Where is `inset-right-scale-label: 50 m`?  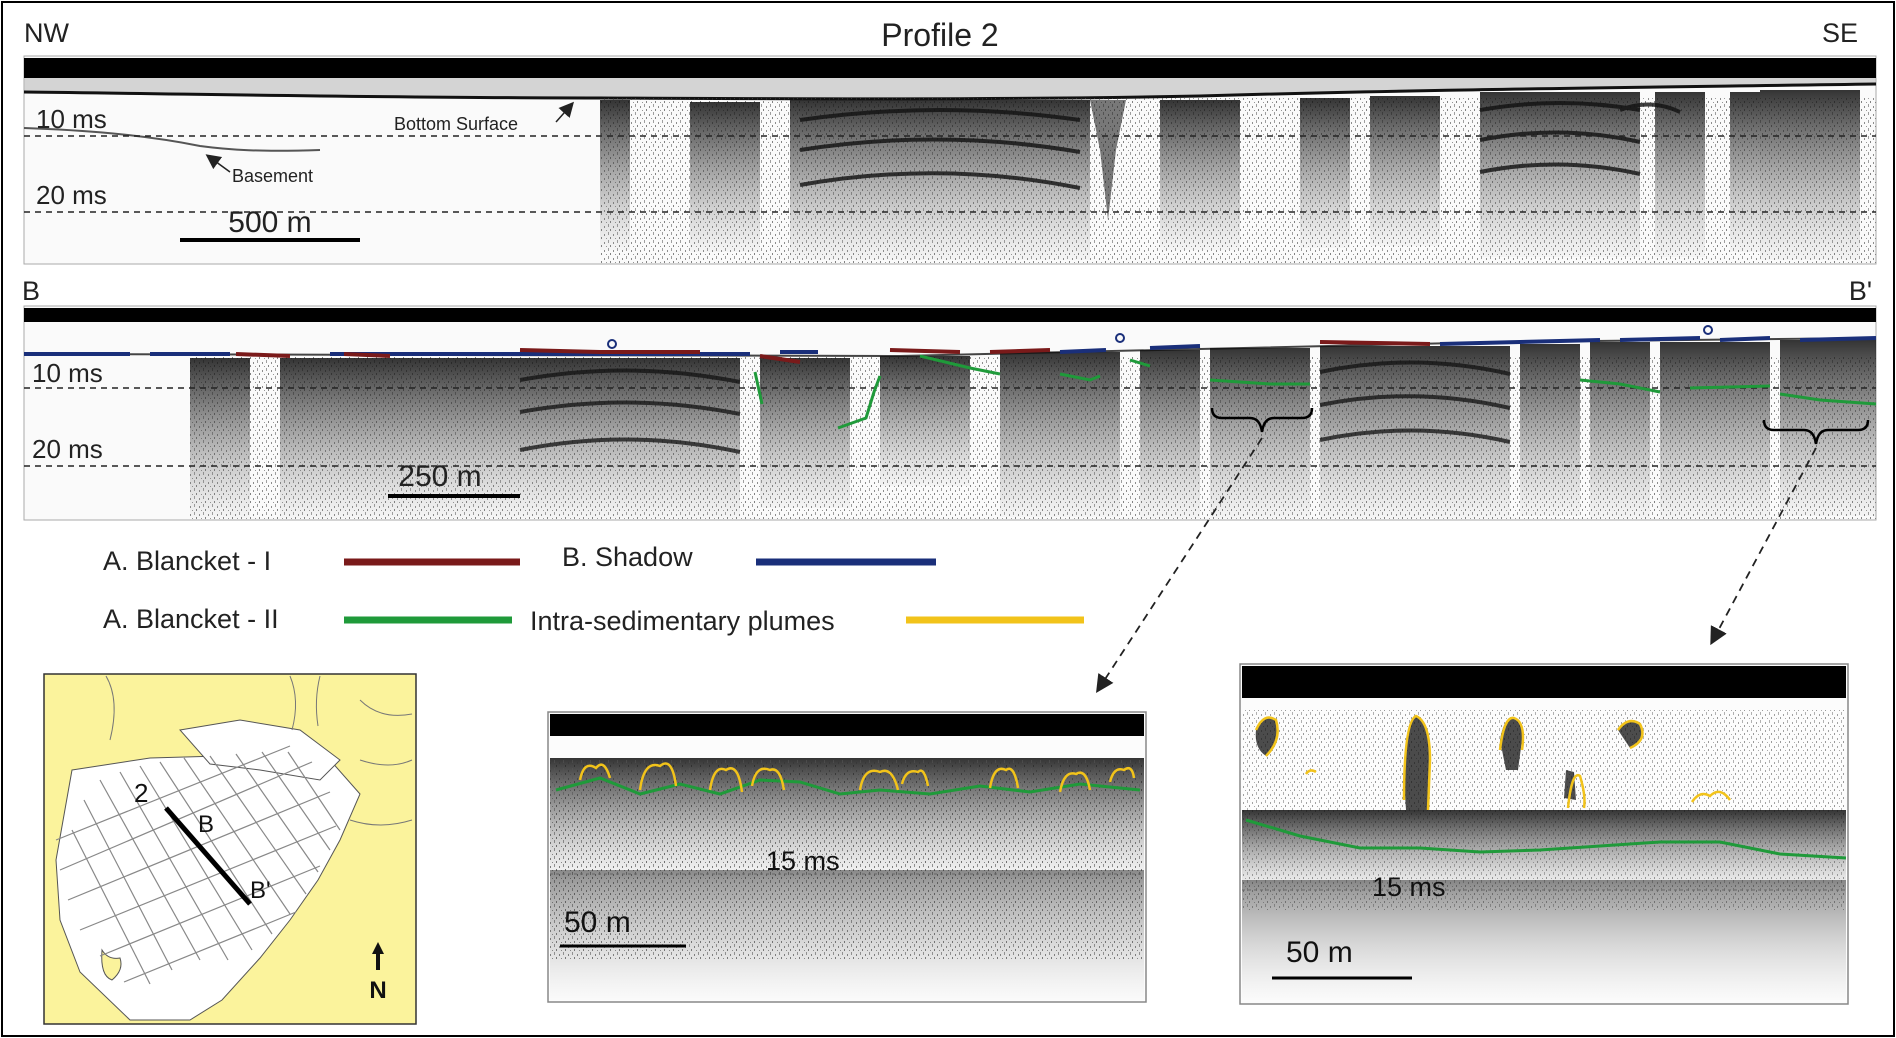
inset-right-scale-label: 50 m is located at coordinates (1319, 952).